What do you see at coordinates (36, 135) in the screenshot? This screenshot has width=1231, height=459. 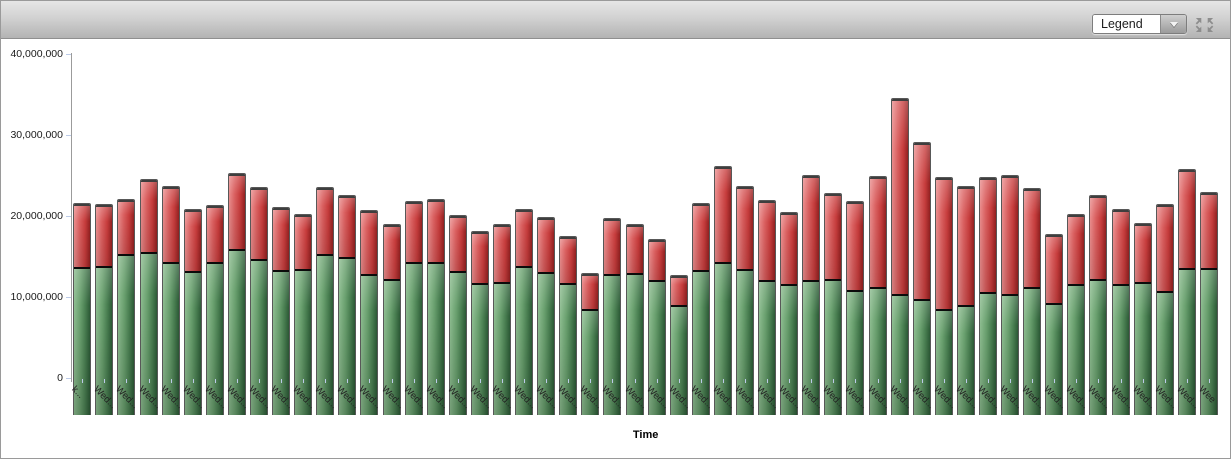 I see `y-tick-label: 30,000,000` at bounding box center [36, 135].